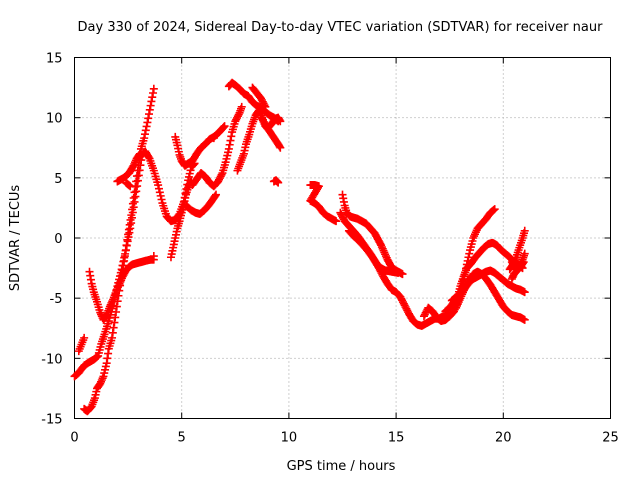 The width and height of the screenshot is (640, 480). I want to click on x-tick-label: 25, so click(610, 438).